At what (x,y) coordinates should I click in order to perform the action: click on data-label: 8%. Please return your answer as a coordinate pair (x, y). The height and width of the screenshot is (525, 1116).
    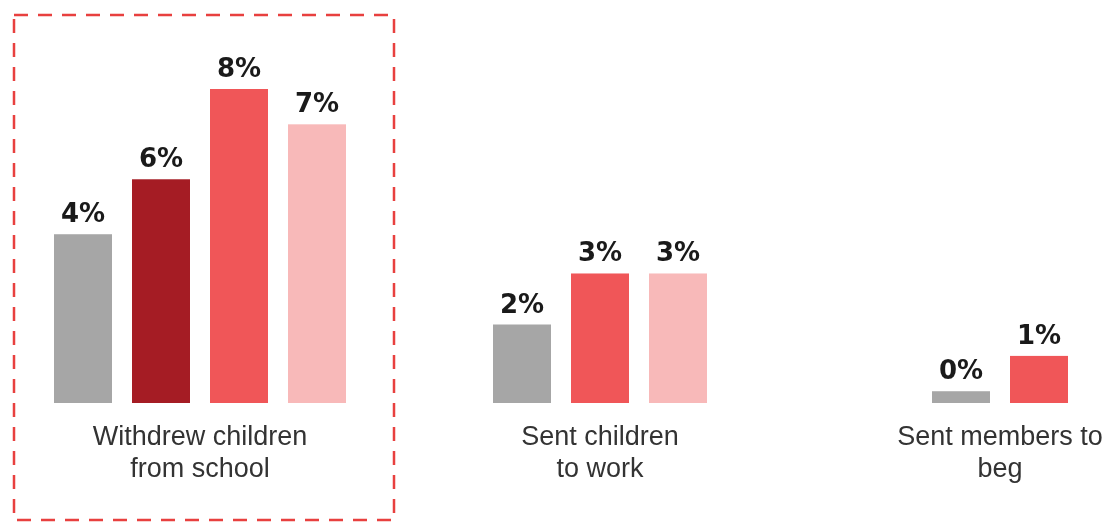
    Looking at the image, I should click on (239, 68).